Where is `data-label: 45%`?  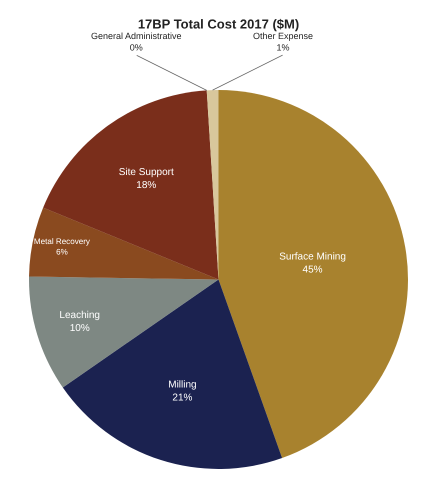 data-label: 45% is located at coordinates (312, 270).